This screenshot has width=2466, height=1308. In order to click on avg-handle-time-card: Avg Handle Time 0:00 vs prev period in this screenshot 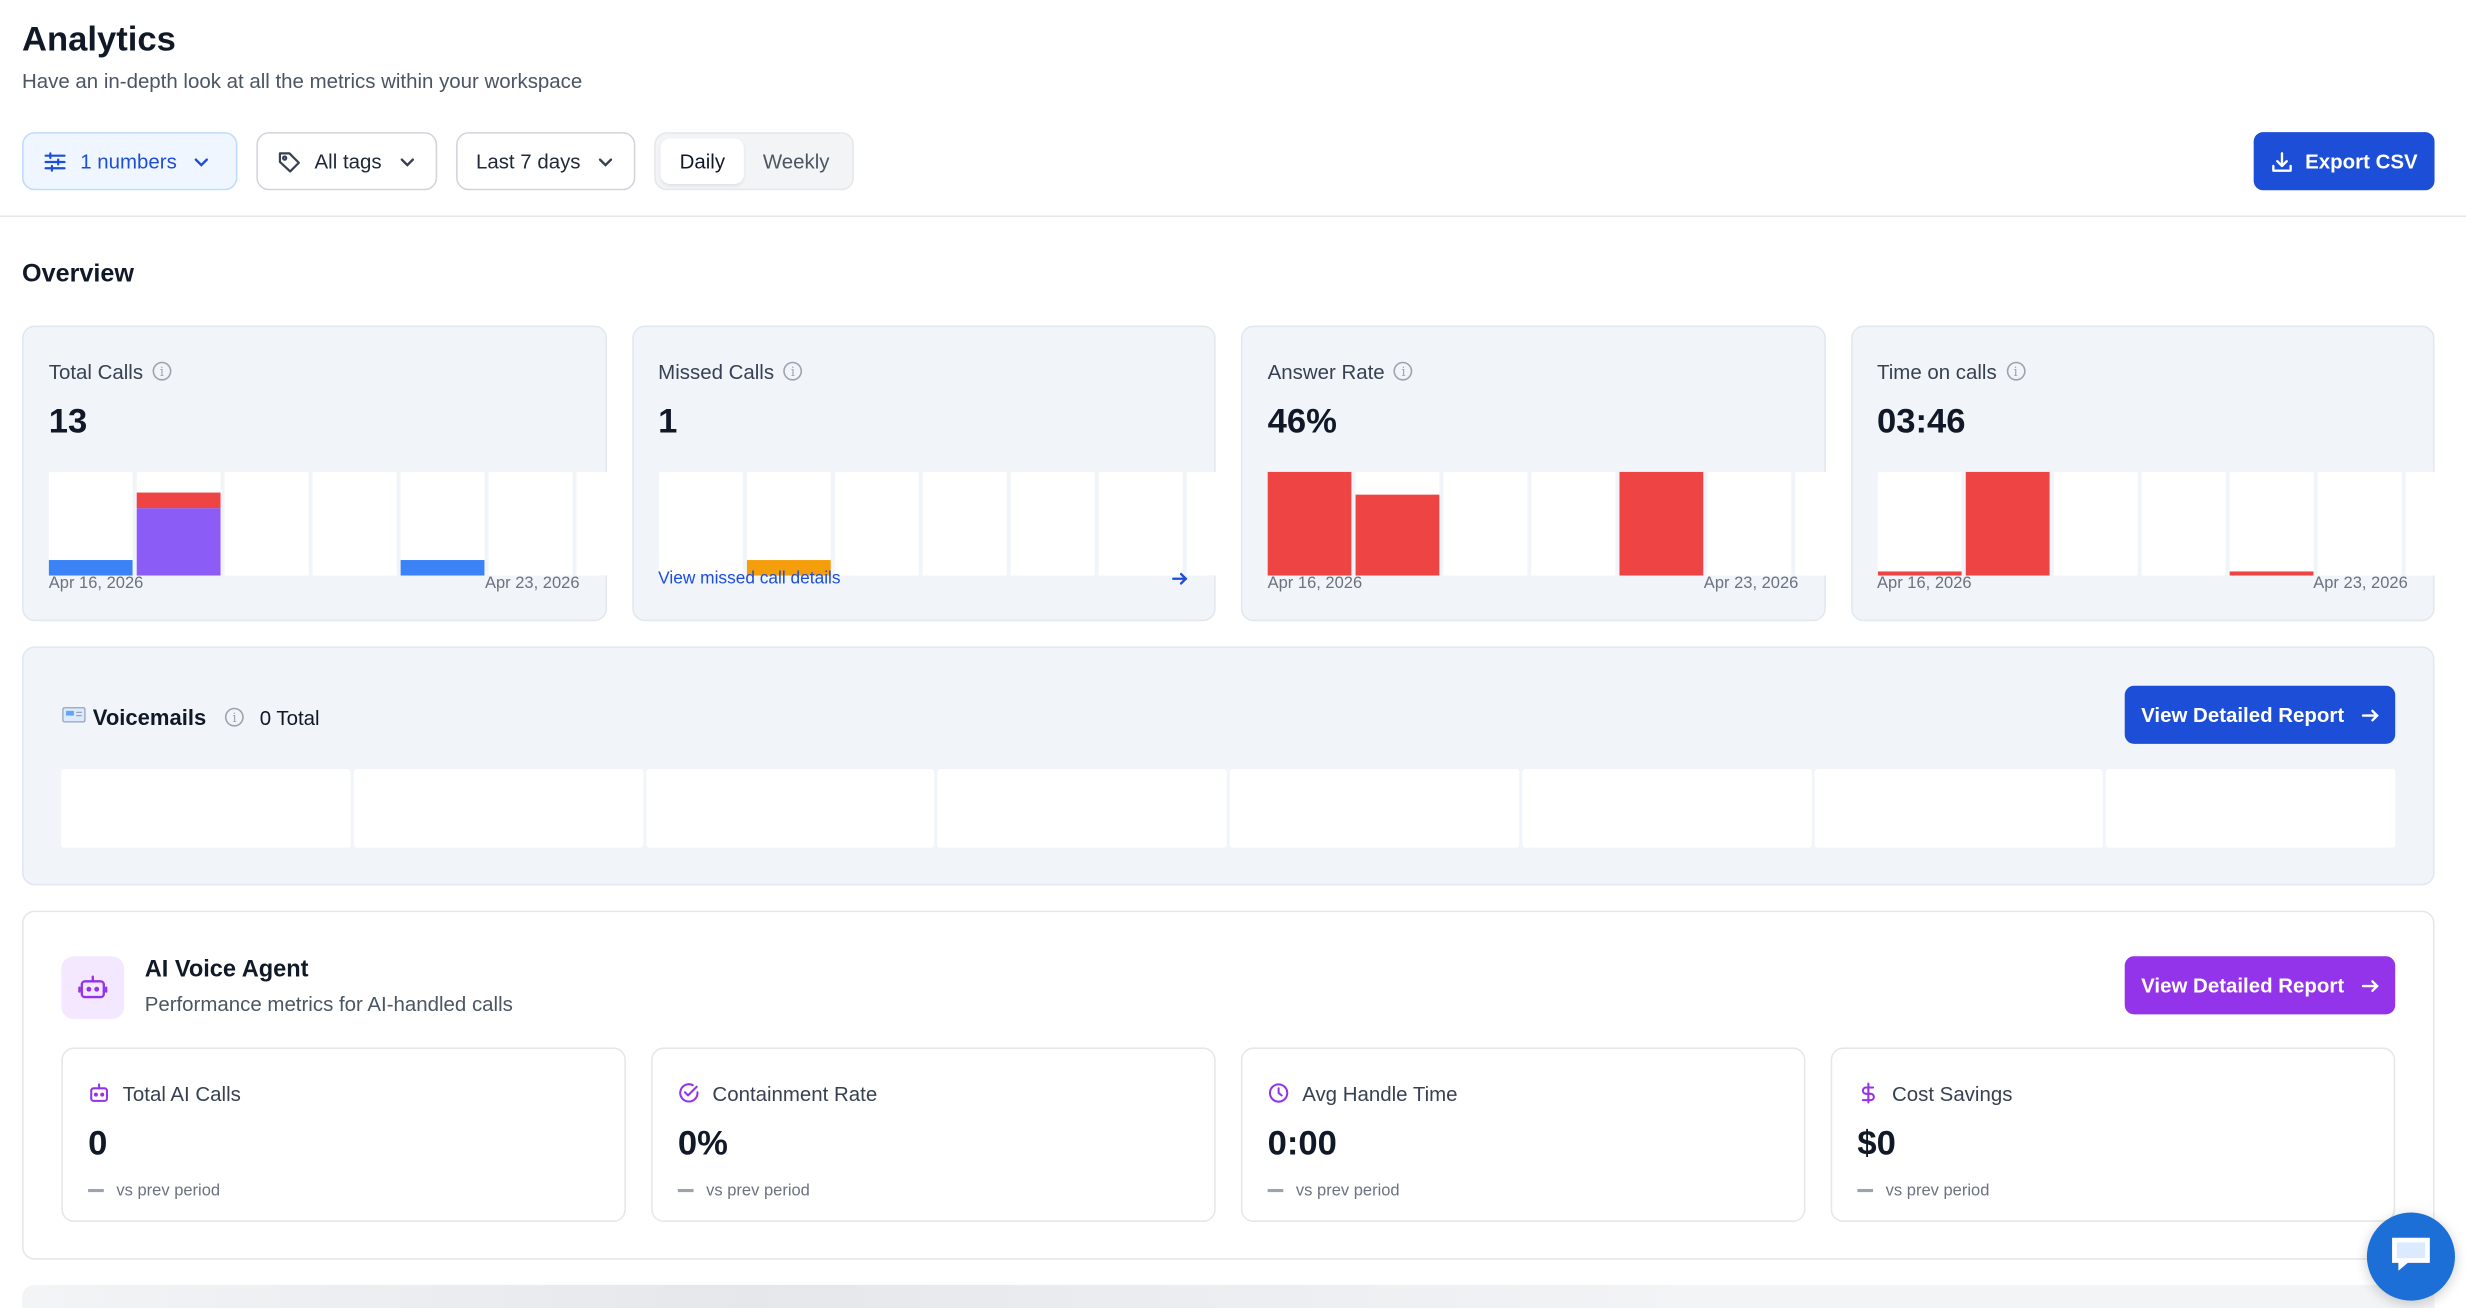, I will do `click(1523, 1134)`.